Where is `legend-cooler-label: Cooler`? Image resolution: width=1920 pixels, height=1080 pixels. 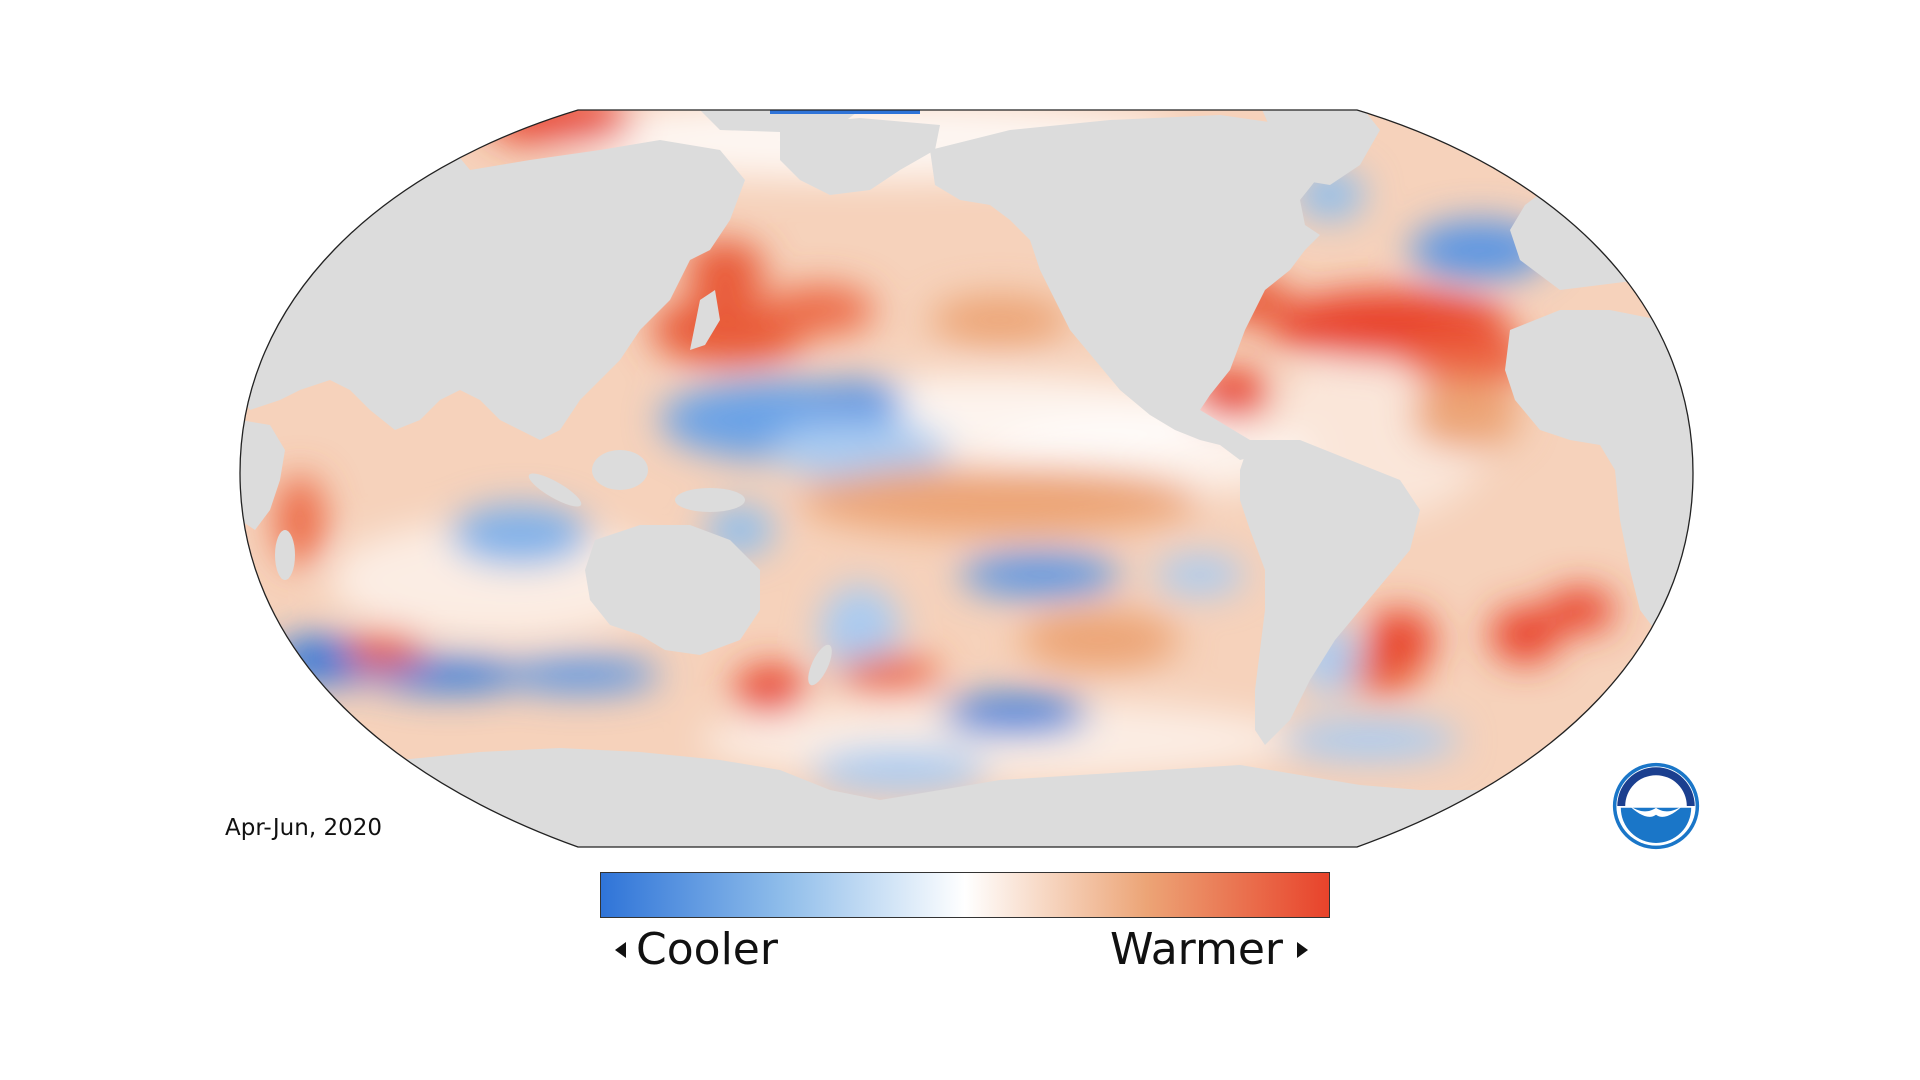
legend-cooler-label: Cooler is located at coordinates (707, 949).